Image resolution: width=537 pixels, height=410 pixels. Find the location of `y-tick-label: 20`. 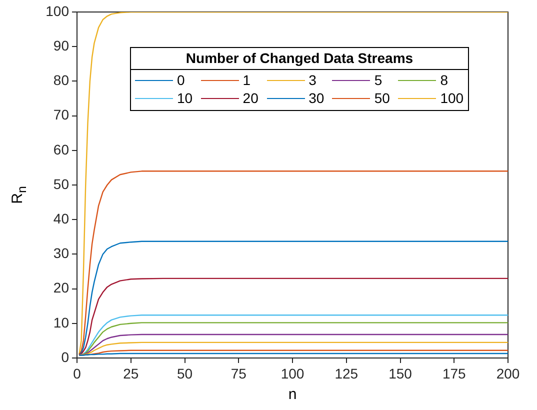

y-tick-label: 20 is located at coordinates (61, 288).